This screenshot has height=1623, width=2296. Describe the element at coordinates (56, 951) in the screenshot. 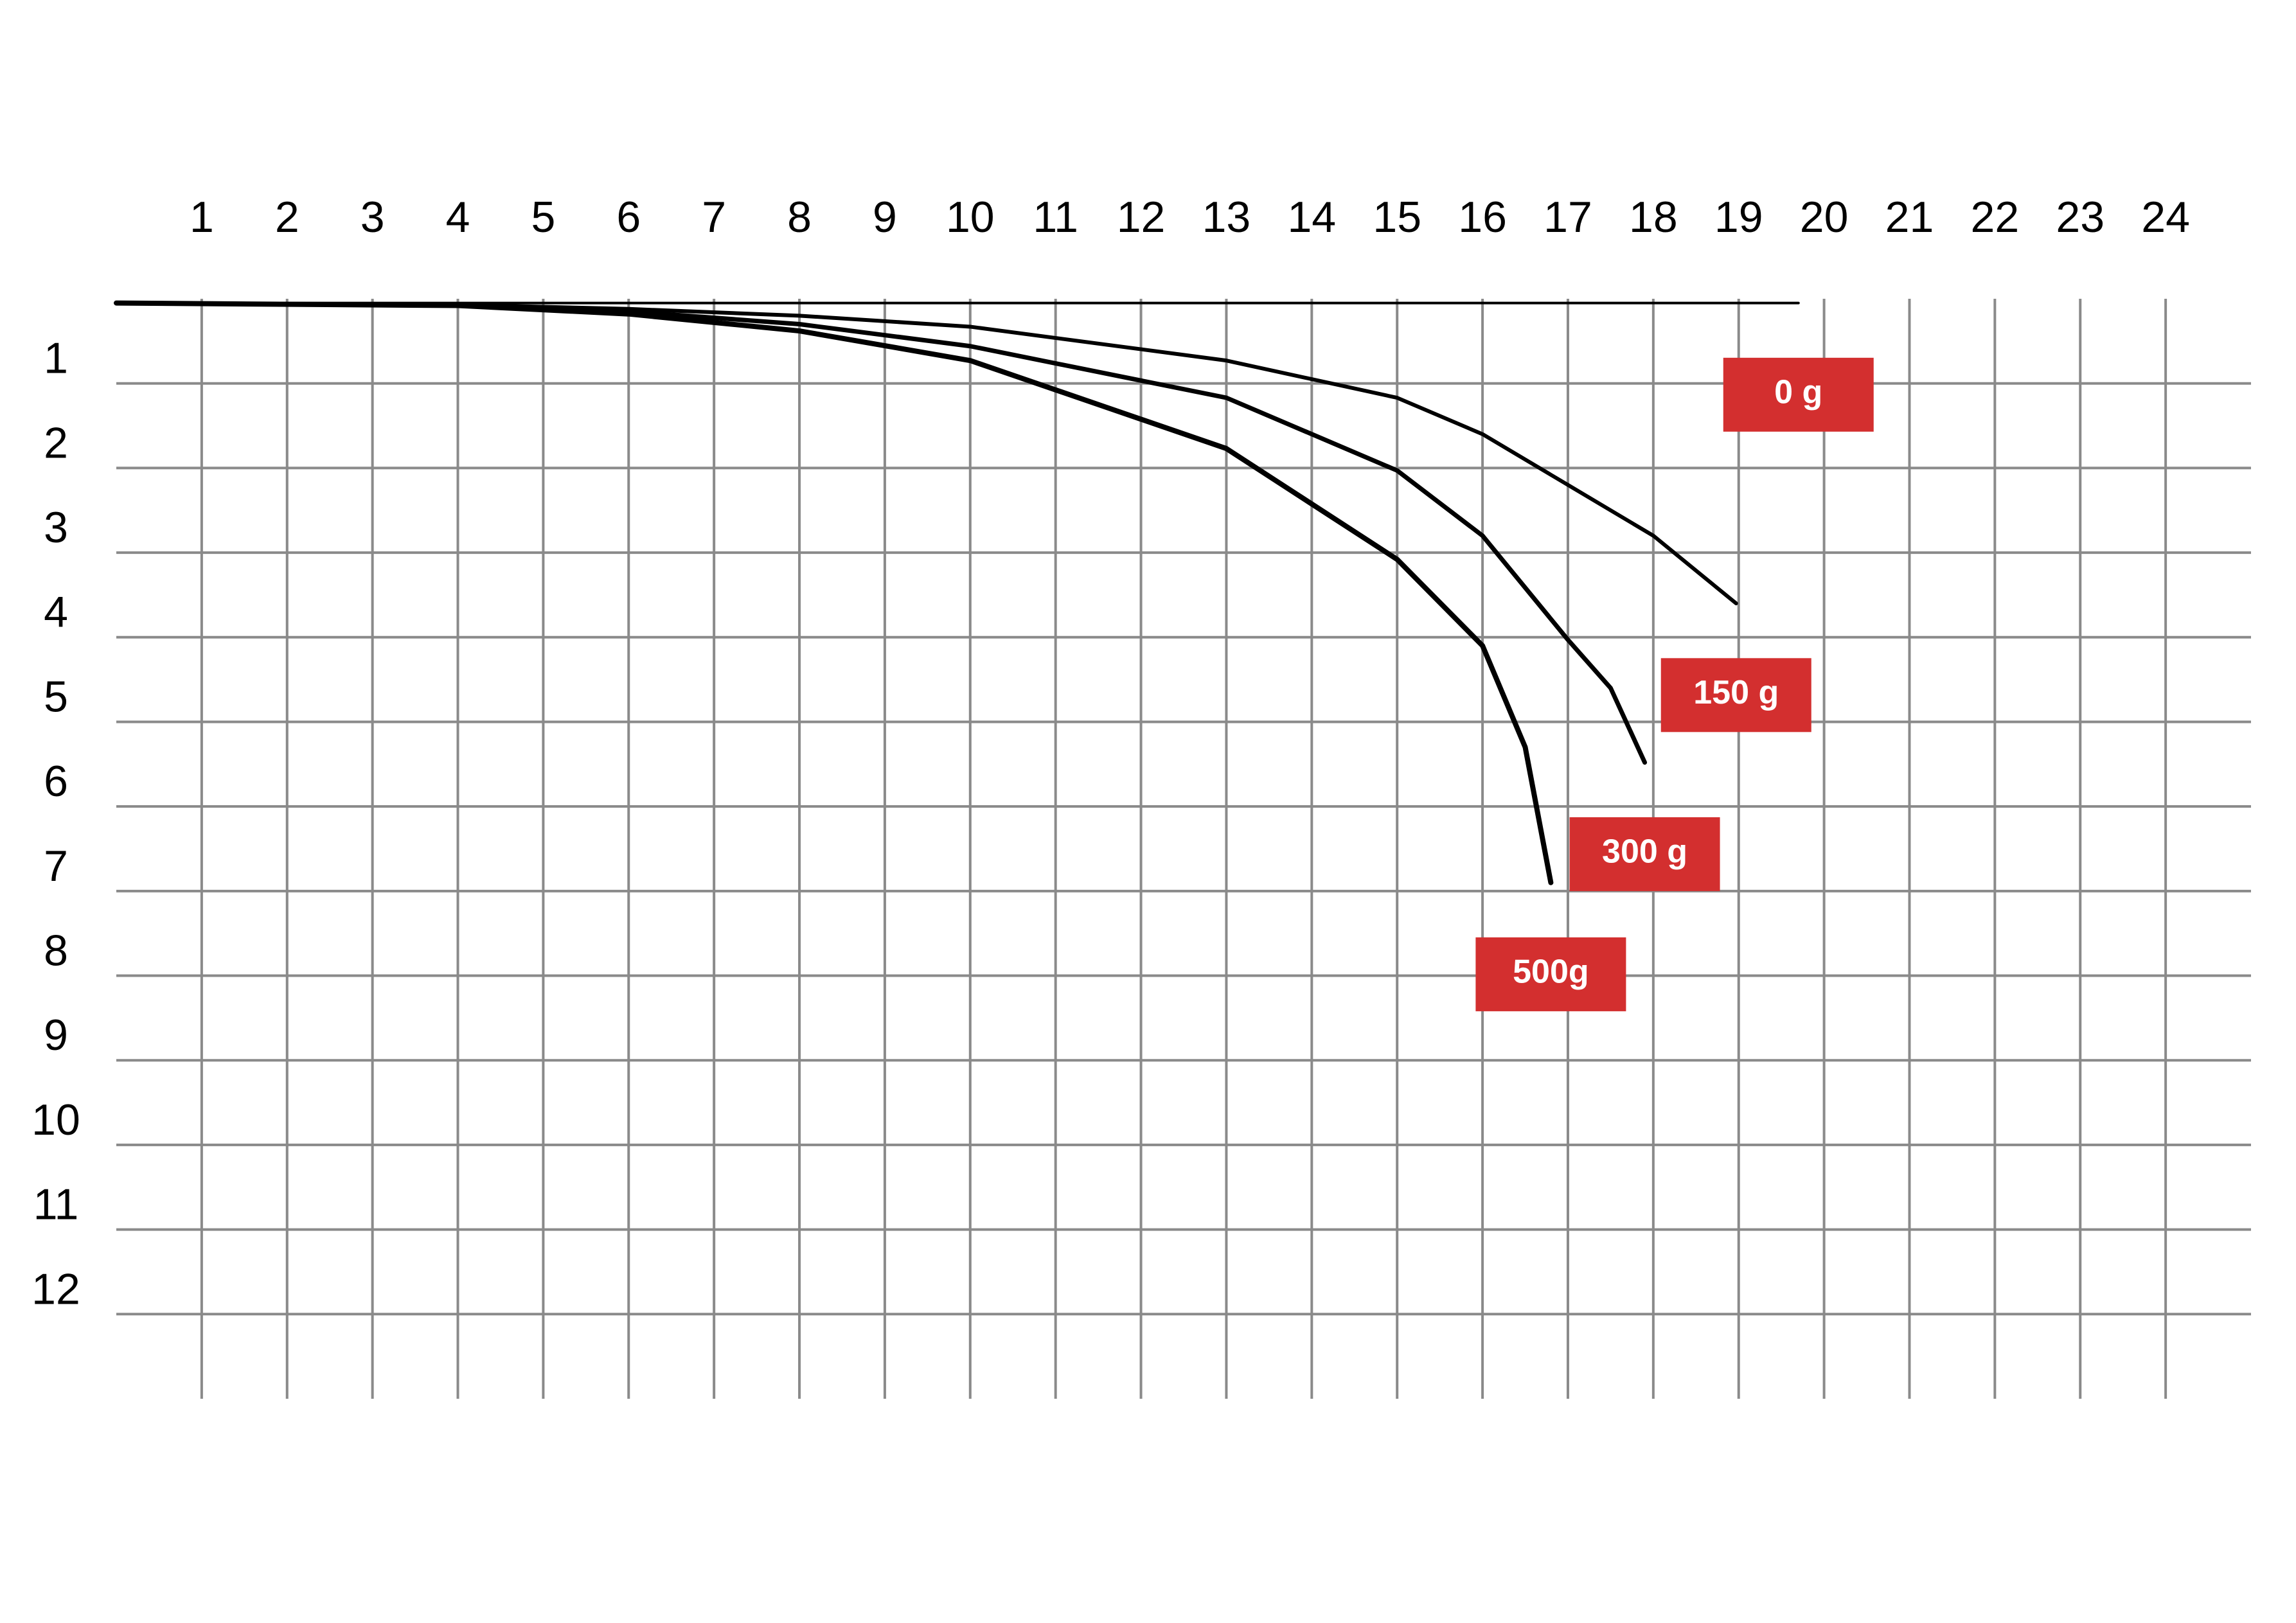

I see `y-tick-label: 8` at that location.